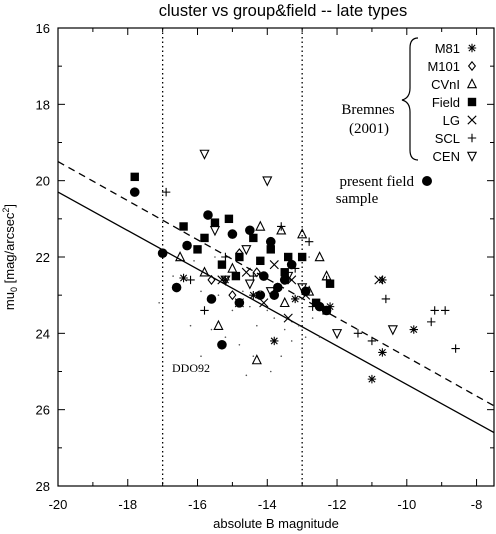 Image resolution: width=496 pixels, height=534 pixels. Describe the element at coordinates (472, 120) in the screenshot. I see `legend-marker-lg` at that location.